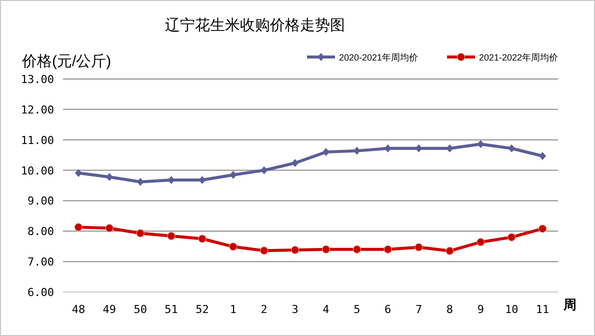 The height and width of the screenshot is (336, 595). I want to click on x-tick-label: 8, so click(450, 309).